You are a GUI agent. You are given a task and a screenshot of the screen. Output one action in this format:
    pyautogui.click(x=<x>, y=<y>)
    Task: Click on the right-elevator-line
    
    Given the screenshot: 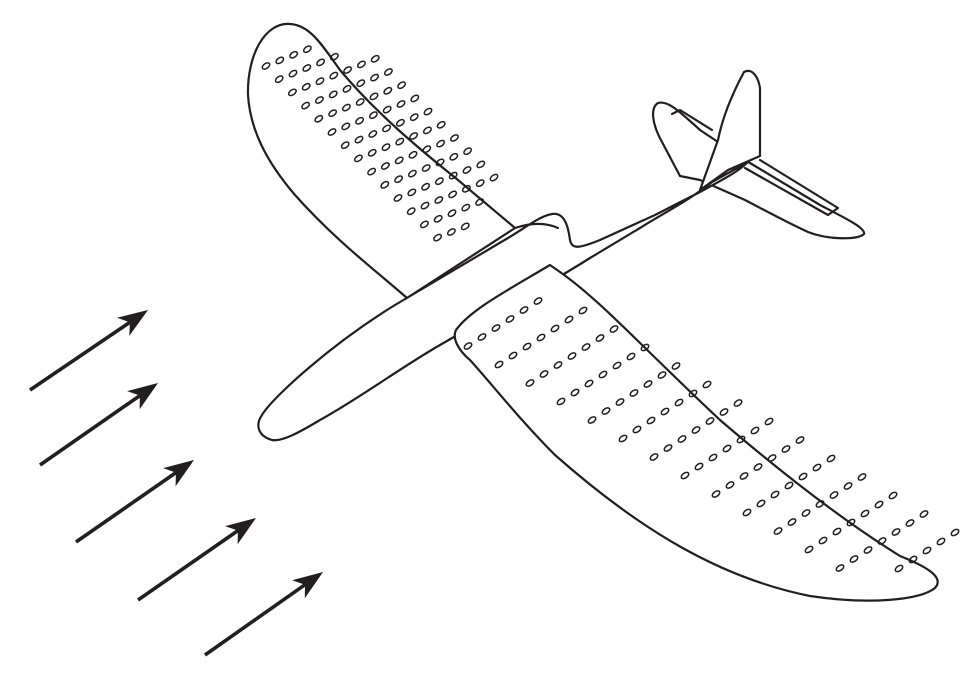 What is the action you would take?
    pyautogui.click(x=791, y=187)
    